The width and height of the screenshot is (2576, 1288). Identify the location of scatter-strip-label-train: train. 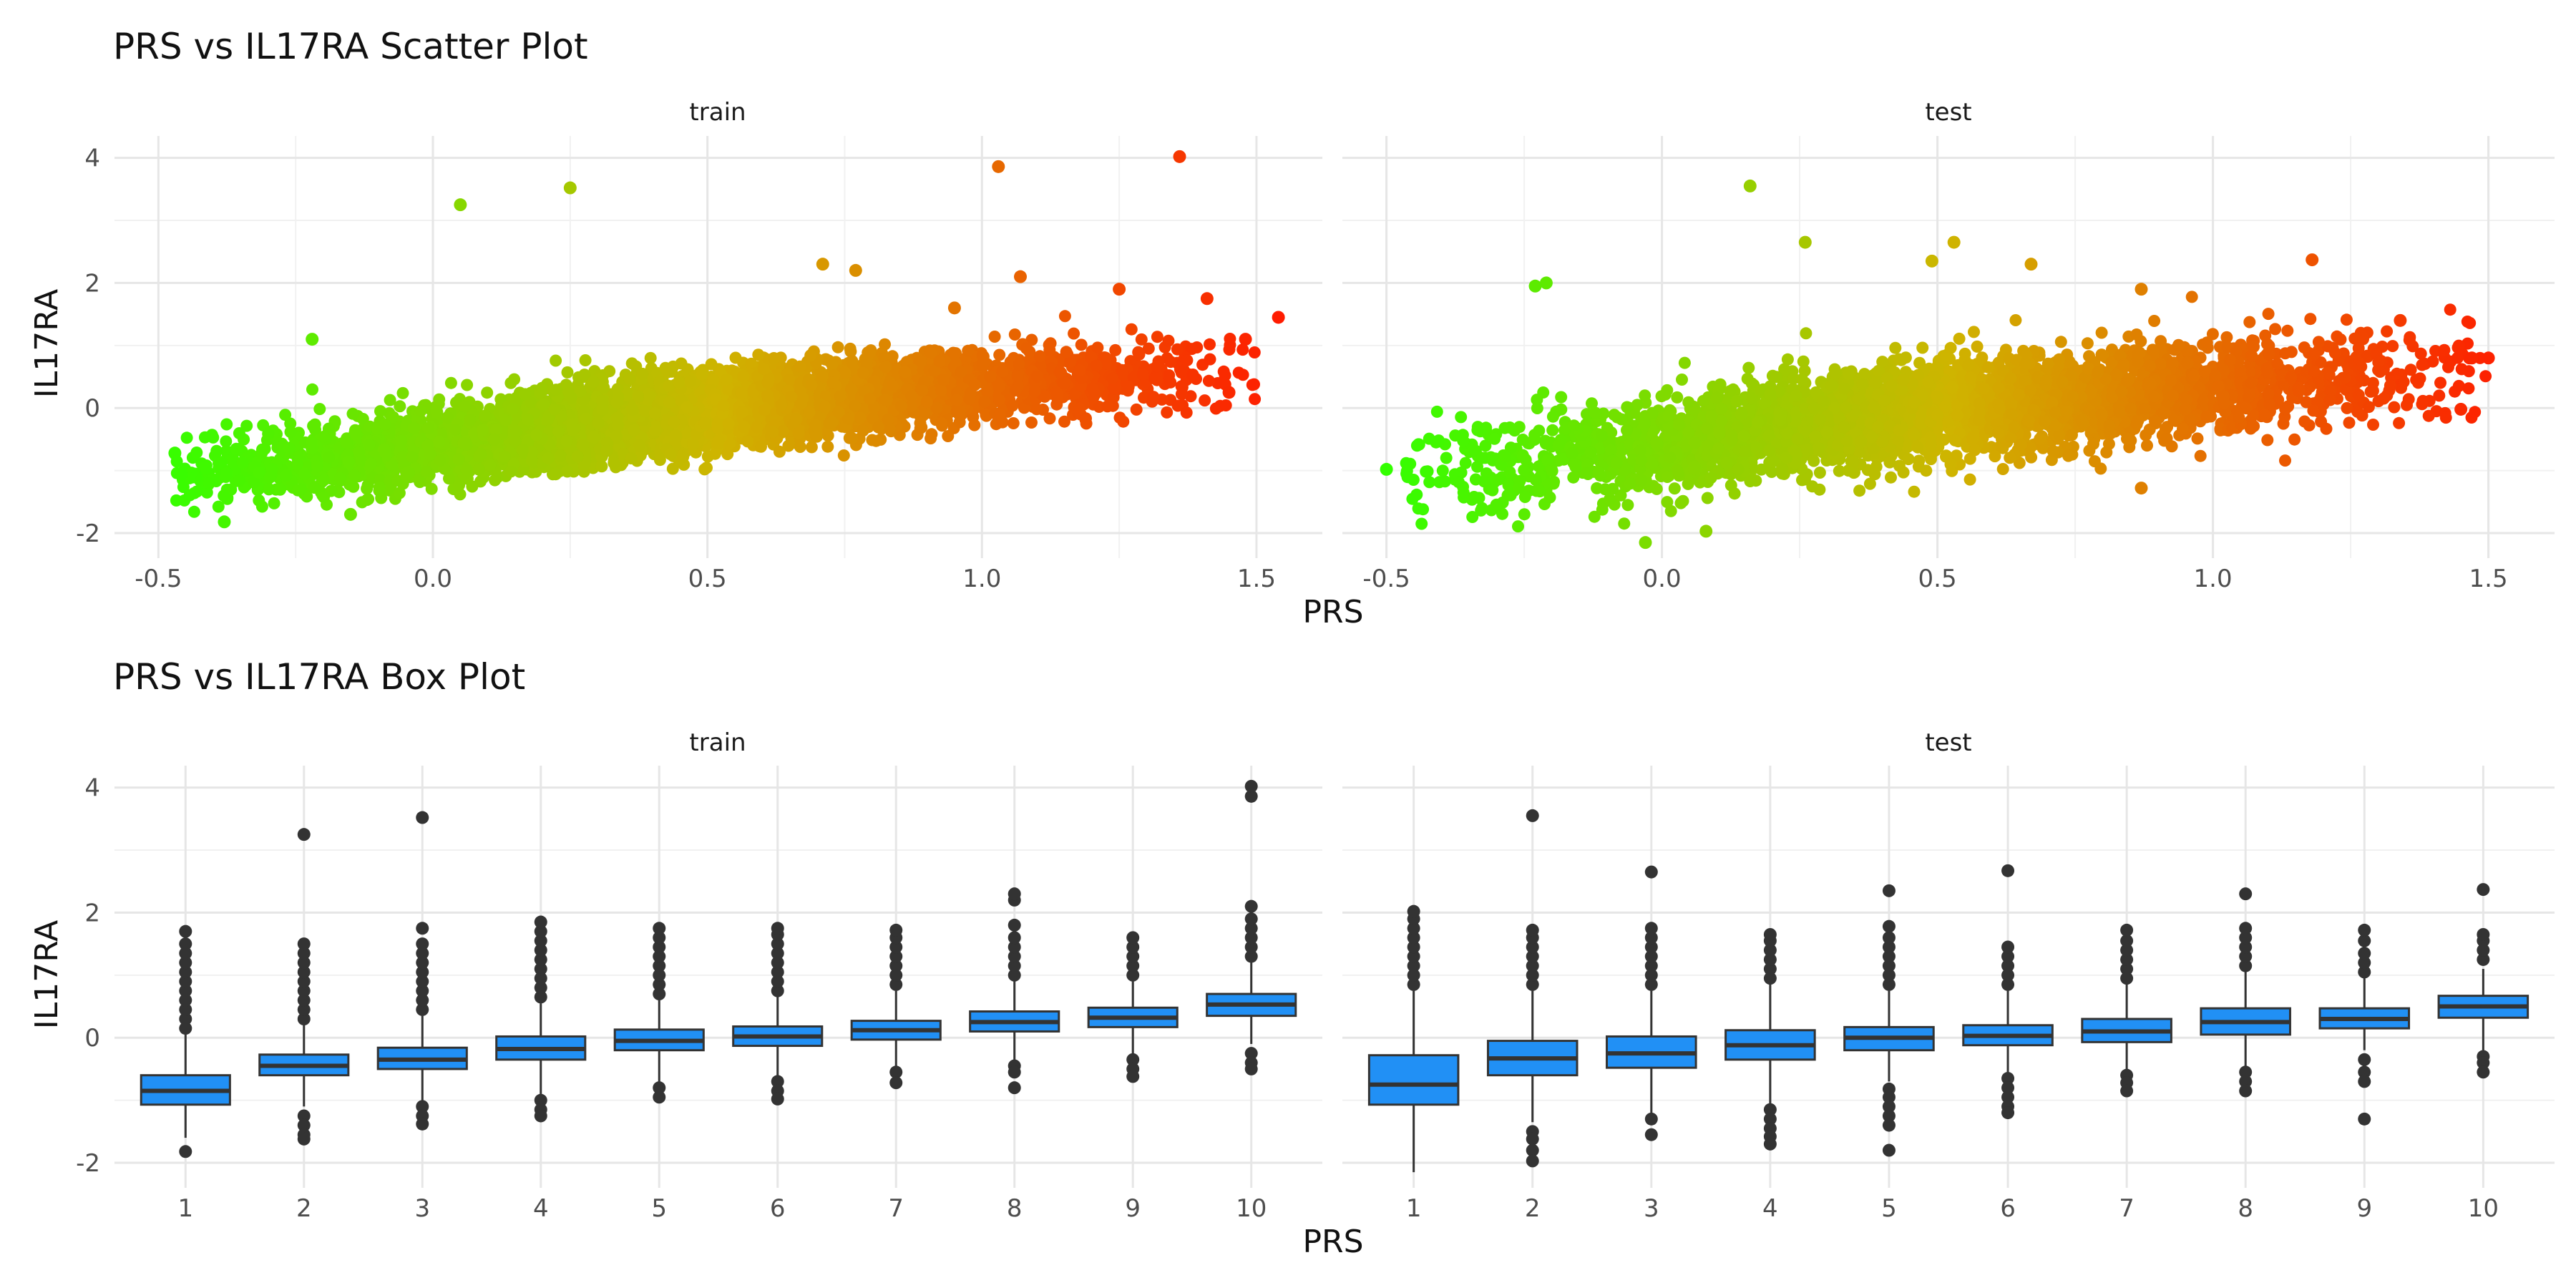
(717, 112).